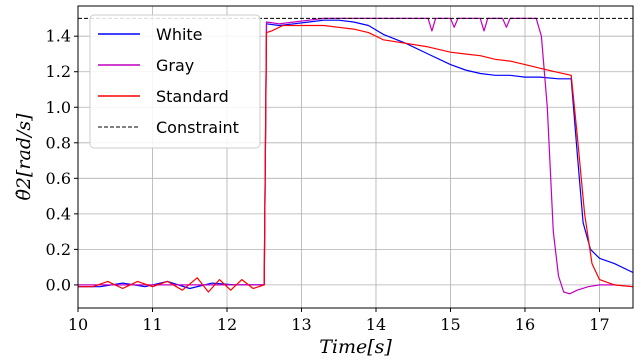 This screenshot has width=644, height=363. I want to click on y-tick-label: 1.2, so click(58, 71).